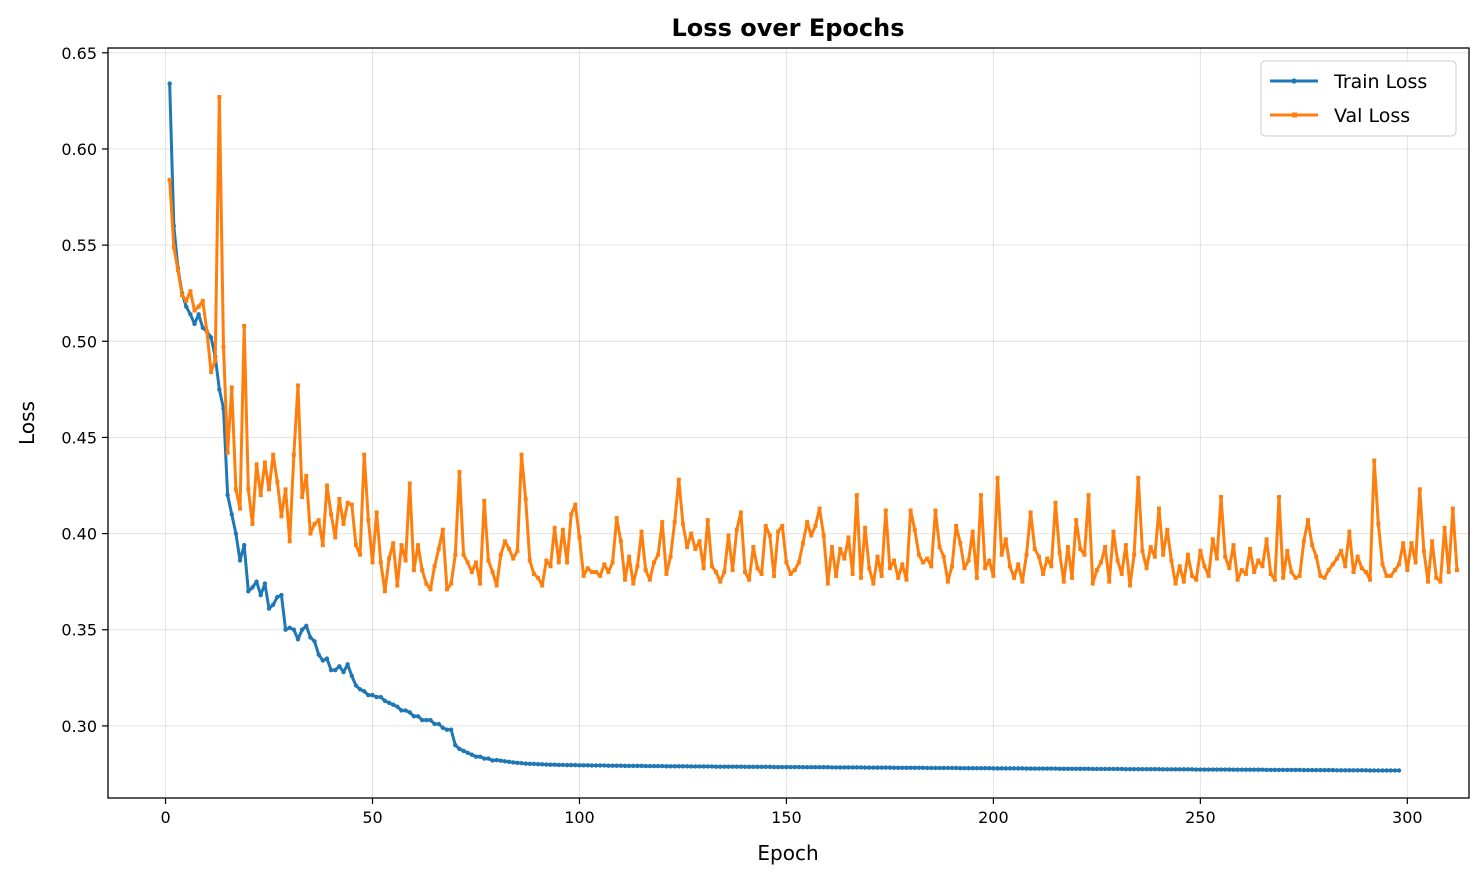 Image resolution: width=1482 pixels, height=880 pixels. I want to click on y-tick-label: 0.45, so click(79, 437).